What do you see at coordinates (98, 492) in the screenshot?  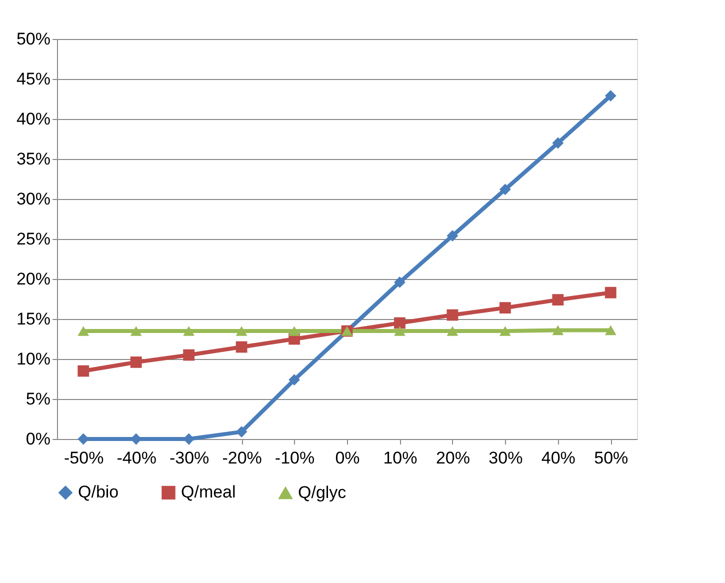 I see `legend-label: Q/bio` at bounding box center [98, 492].